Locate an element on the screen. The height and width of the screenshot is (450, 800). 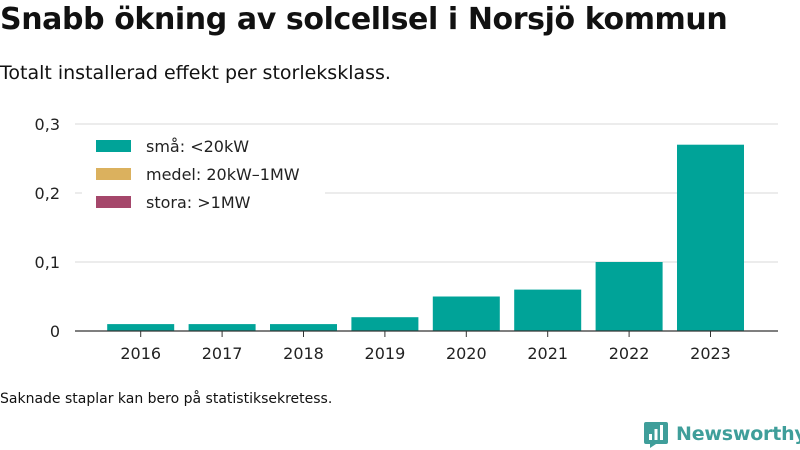
x-tick-label: 2020 is located at coordinates (466, 353).